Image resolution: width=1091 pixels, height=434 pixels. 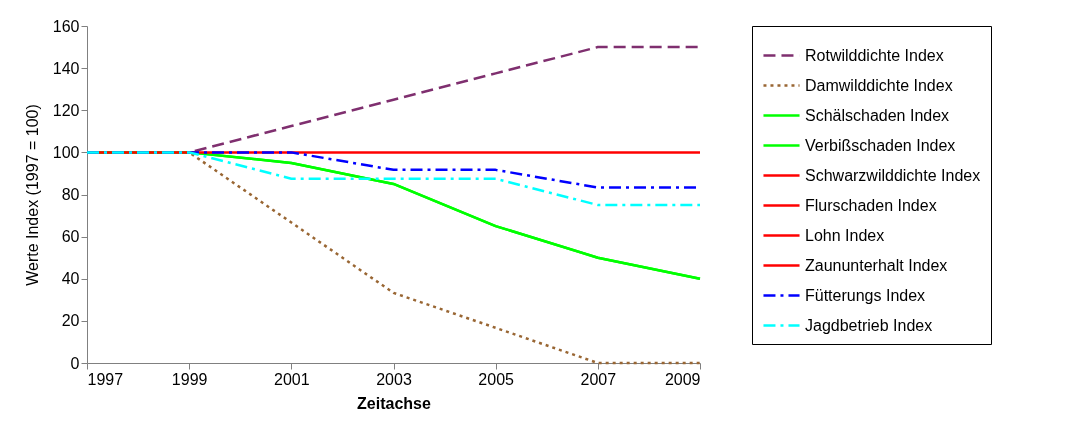 I want to click on y-tick-label: 20, so click(x=70, y=321).